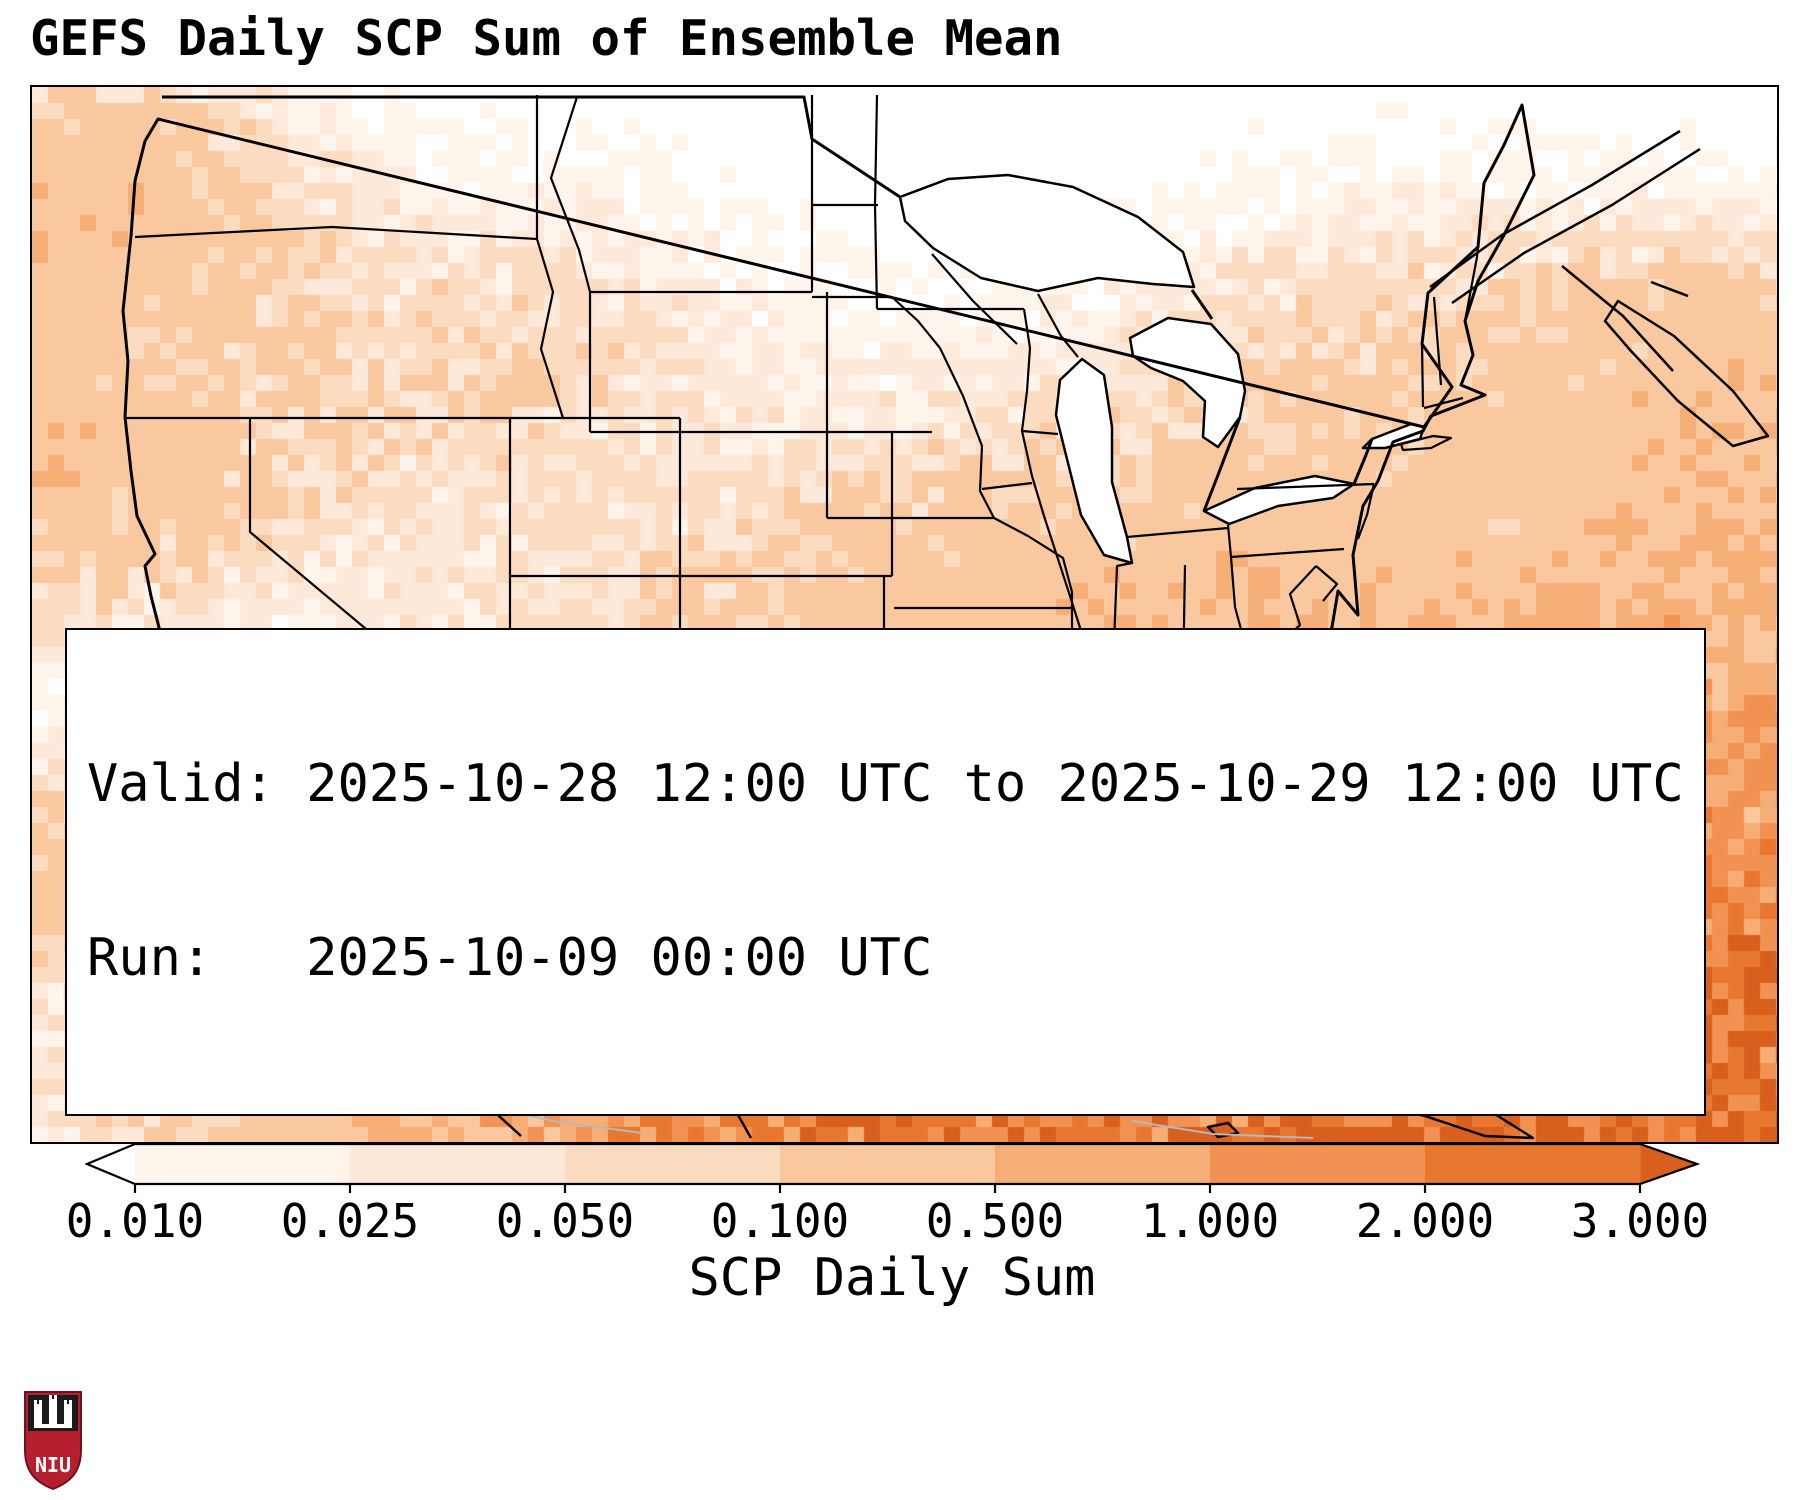 The width and height of the screenshot is (1803, 1500). I want to click on run-time-text: Run: 2025-10-09 00:00 UTC, so click(510, 958).